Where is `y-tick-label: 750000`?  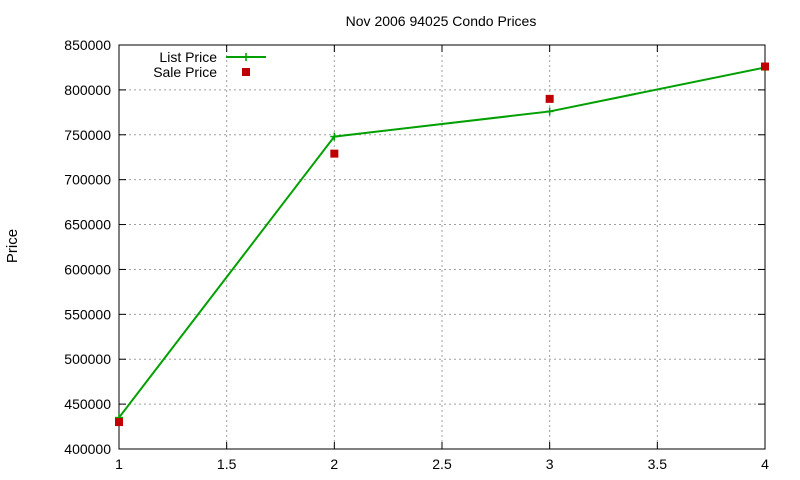
y-tick-label: 750000 is located at coordinates (87, 135).